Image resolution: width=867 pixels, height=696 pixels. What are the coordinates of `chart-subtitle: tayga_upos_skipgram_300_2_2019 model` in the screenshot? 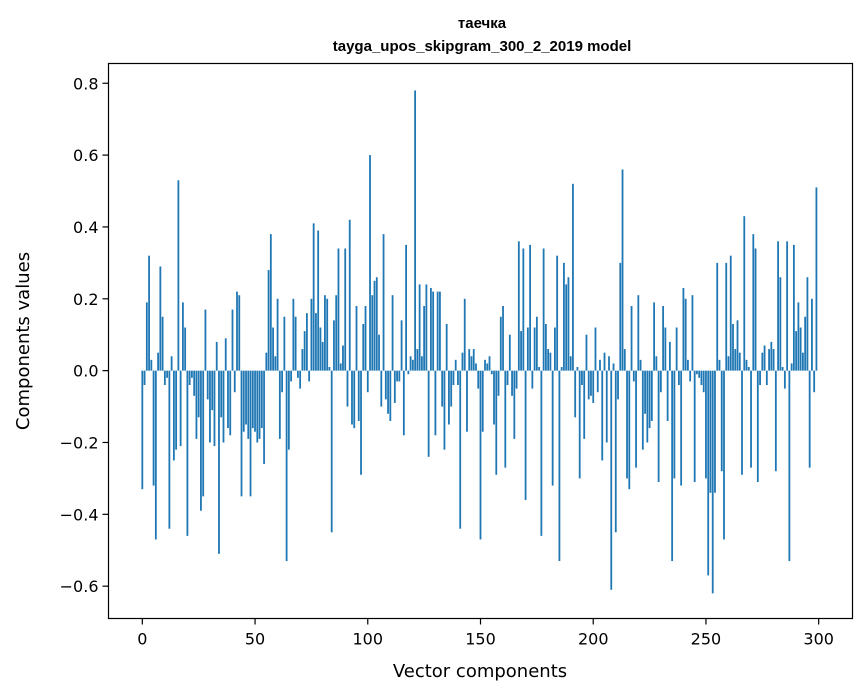 It's located at (482, 46).